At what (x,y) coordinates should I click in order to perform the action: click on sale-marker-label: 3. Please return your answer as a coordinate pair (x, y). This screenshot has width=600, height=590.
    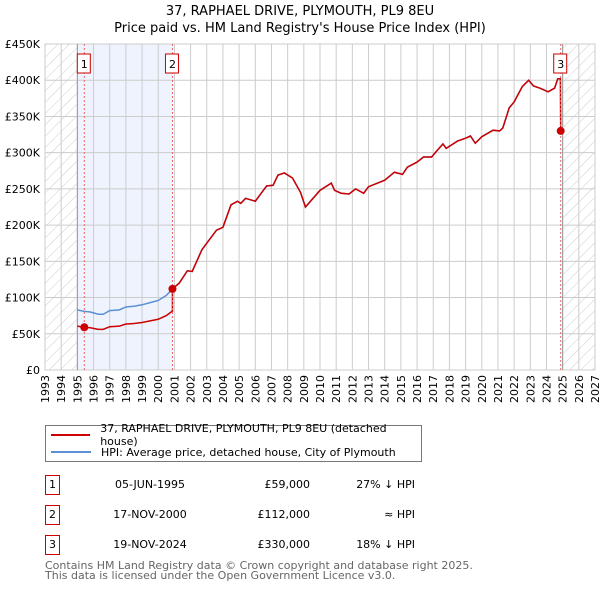
    Looking at the image, I should click on (560, 64).